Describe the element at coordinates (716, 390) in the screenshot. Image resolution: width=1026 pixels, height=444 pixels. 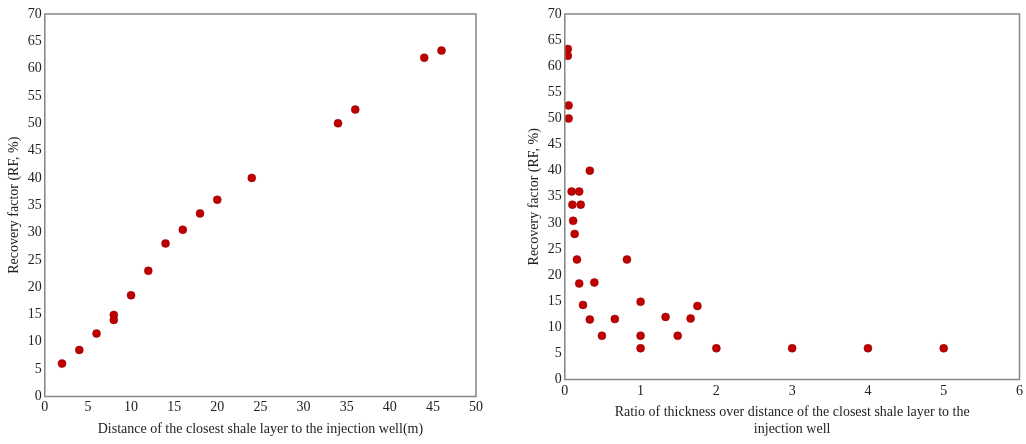
I see `x-tick-label: 2` at that location.